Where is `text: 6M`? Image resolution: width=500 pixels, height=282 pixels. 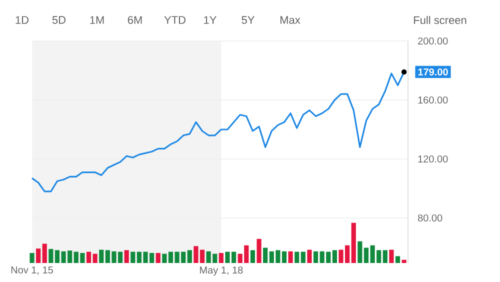
text: 6M is located at coordinates (135, 20).